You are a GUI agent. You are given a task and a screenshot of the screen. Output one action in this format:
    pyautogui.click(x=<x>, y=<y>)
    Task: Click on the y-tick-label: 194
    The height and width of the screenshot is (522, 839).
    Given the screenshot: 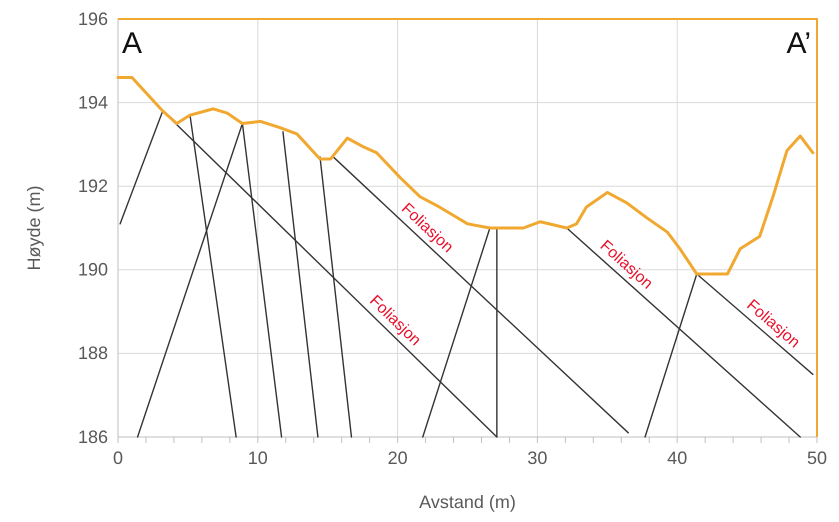 What is the action you would take?
    pyautogui.click(x=93, y=102)
    